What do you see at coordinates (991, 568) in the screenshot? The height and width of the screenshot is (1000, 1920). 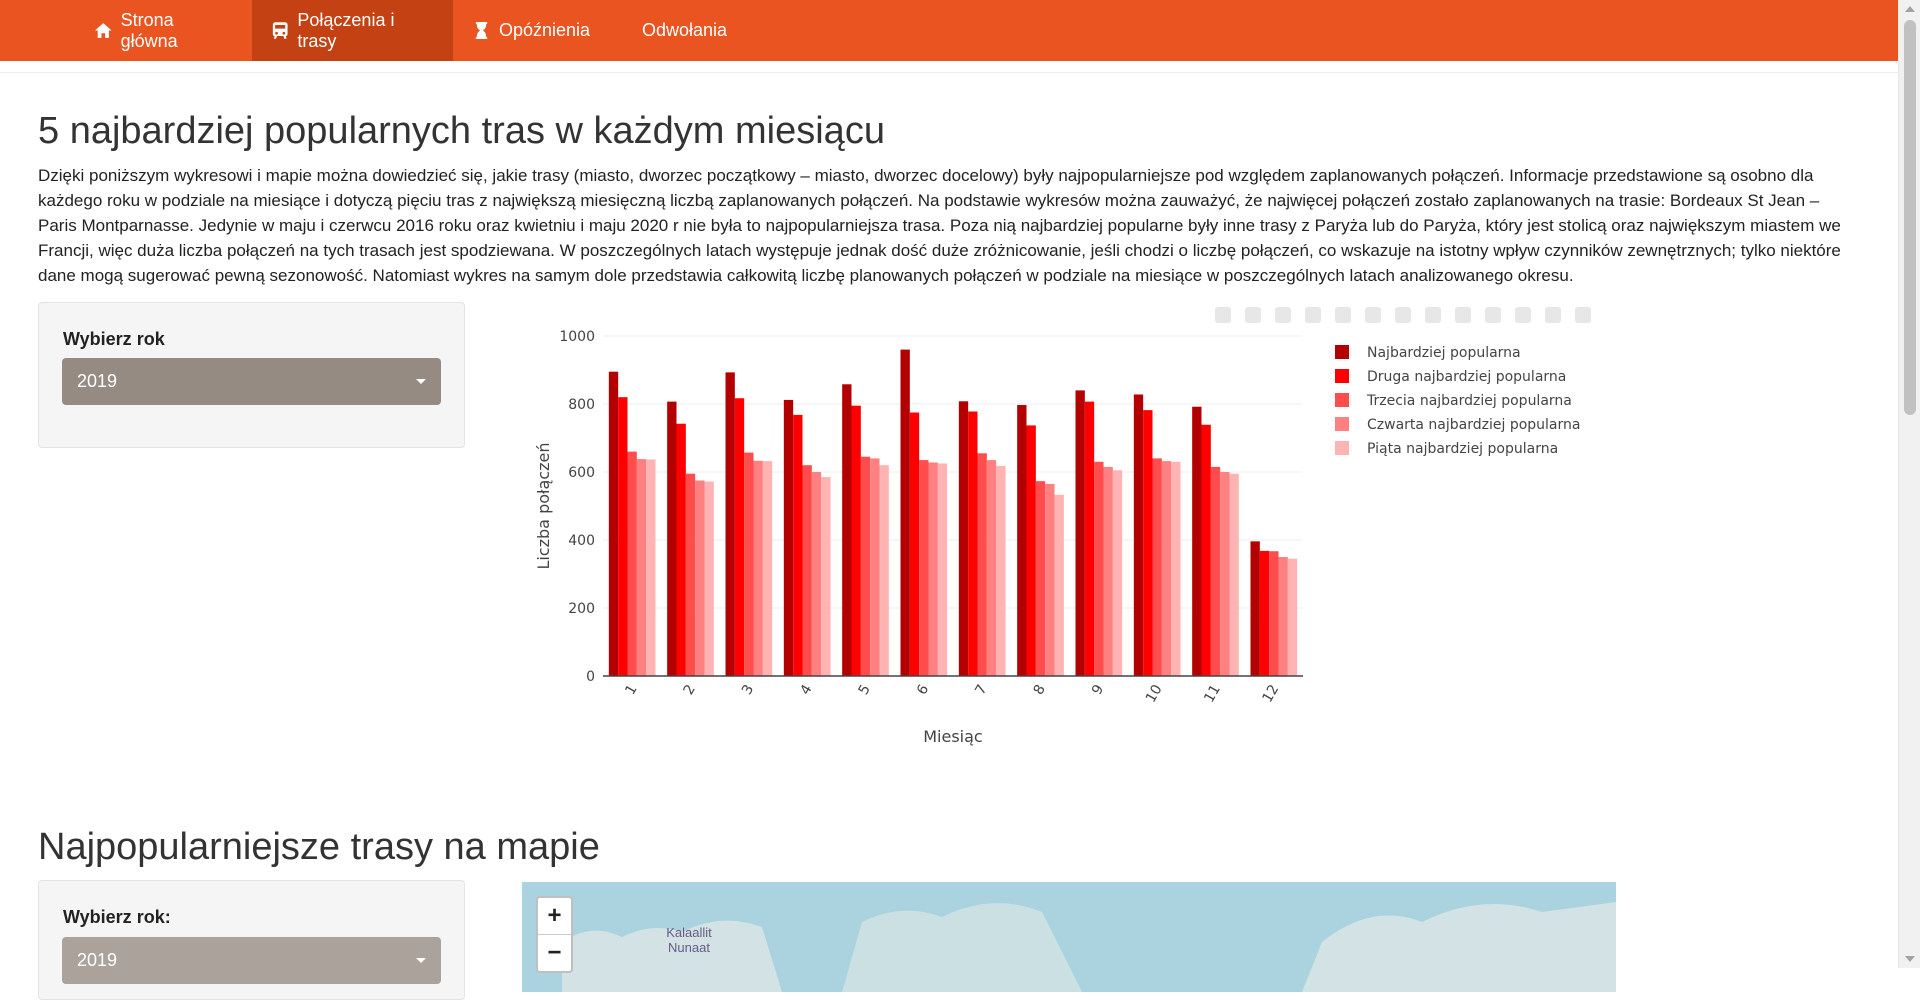 I see `bar-s4-m7` at bounding box center [991, 568].